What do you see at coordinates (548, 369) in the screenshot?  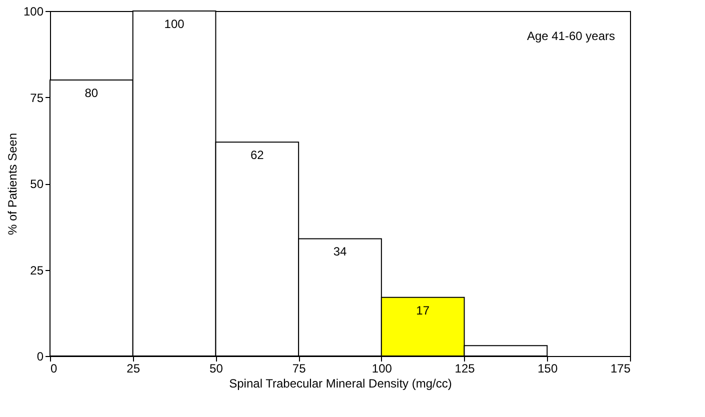 I see `x-tick-label: 150` at bounding box center [548, 369].